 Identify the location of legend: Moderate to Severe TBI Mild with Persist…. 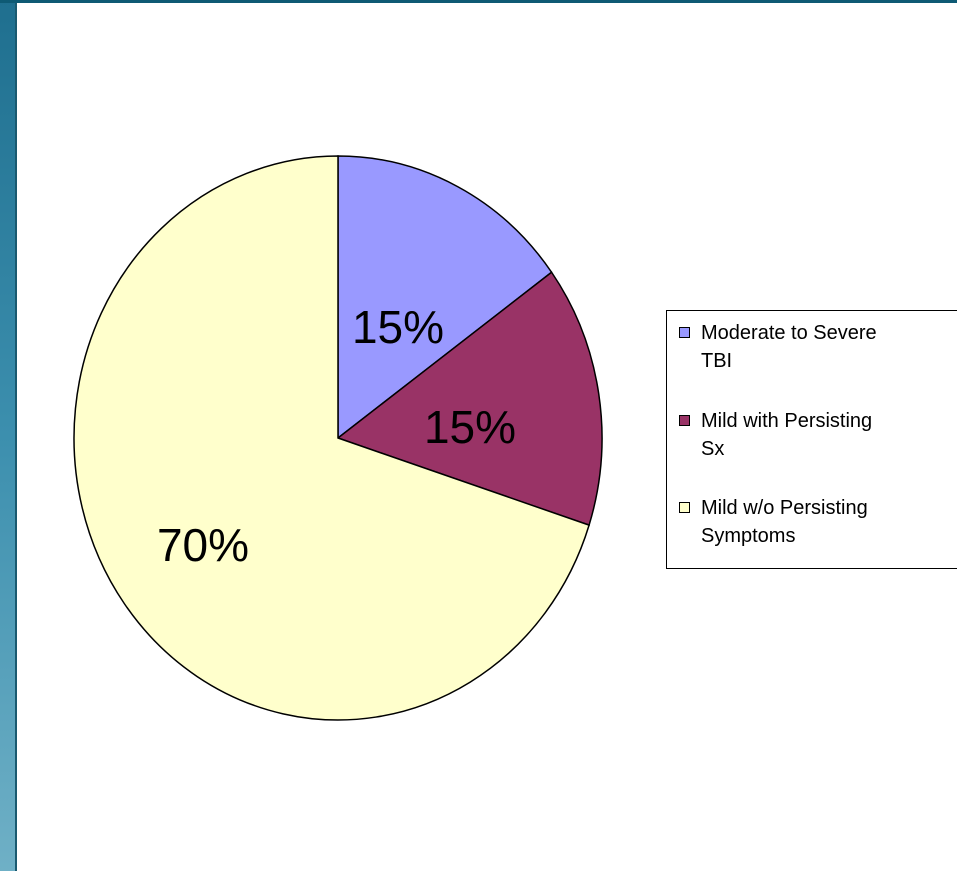
(811, 439).